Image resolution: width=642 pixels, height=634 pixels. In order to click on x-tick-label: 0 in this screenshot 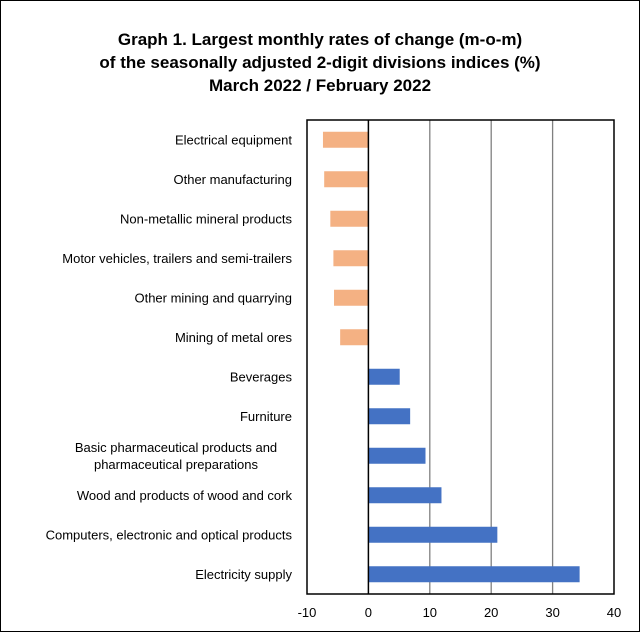, I will do `click(368, 612)`.